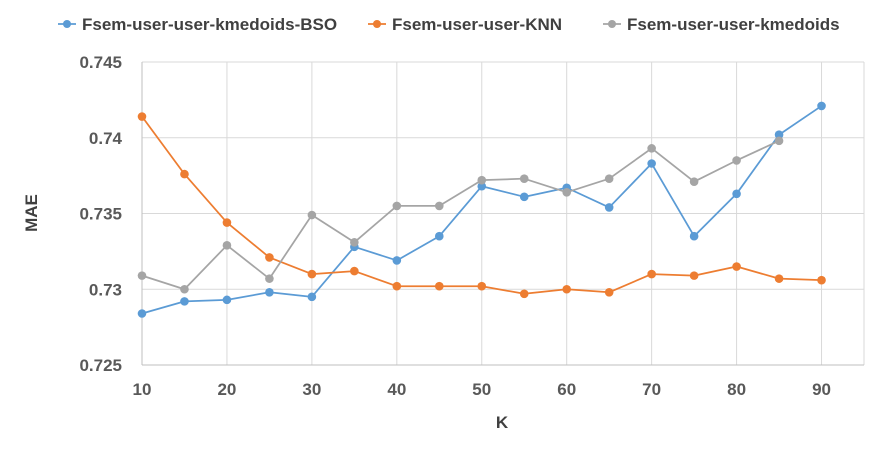 This screenshot has width=890, height=451. What do you see at coordinates (396, 389) in the screenshot?
I see `x-tick-label: 40` at bounding box center [396, 389].